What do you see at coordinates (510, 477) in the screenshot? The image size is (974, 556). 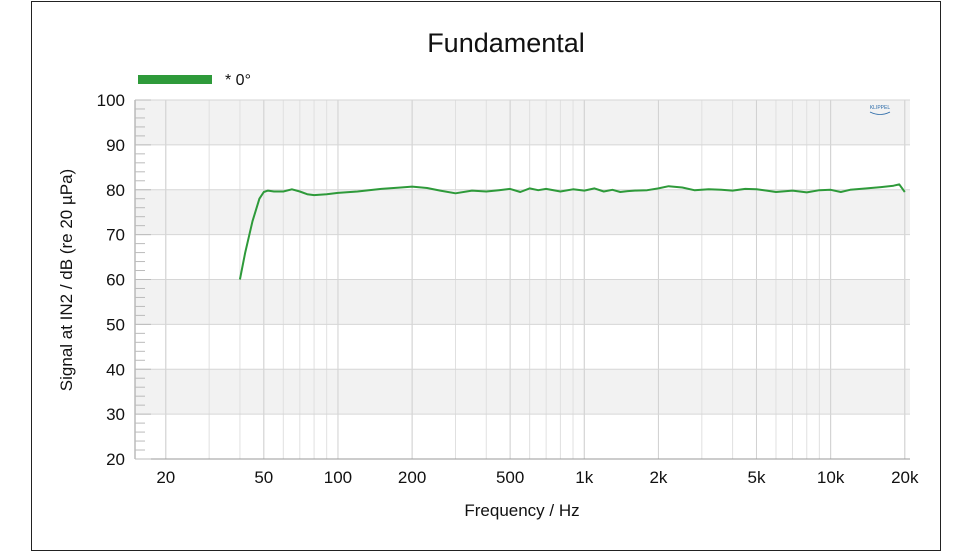 I see `x-tick-label: 500` at bounding box center [510, 477].